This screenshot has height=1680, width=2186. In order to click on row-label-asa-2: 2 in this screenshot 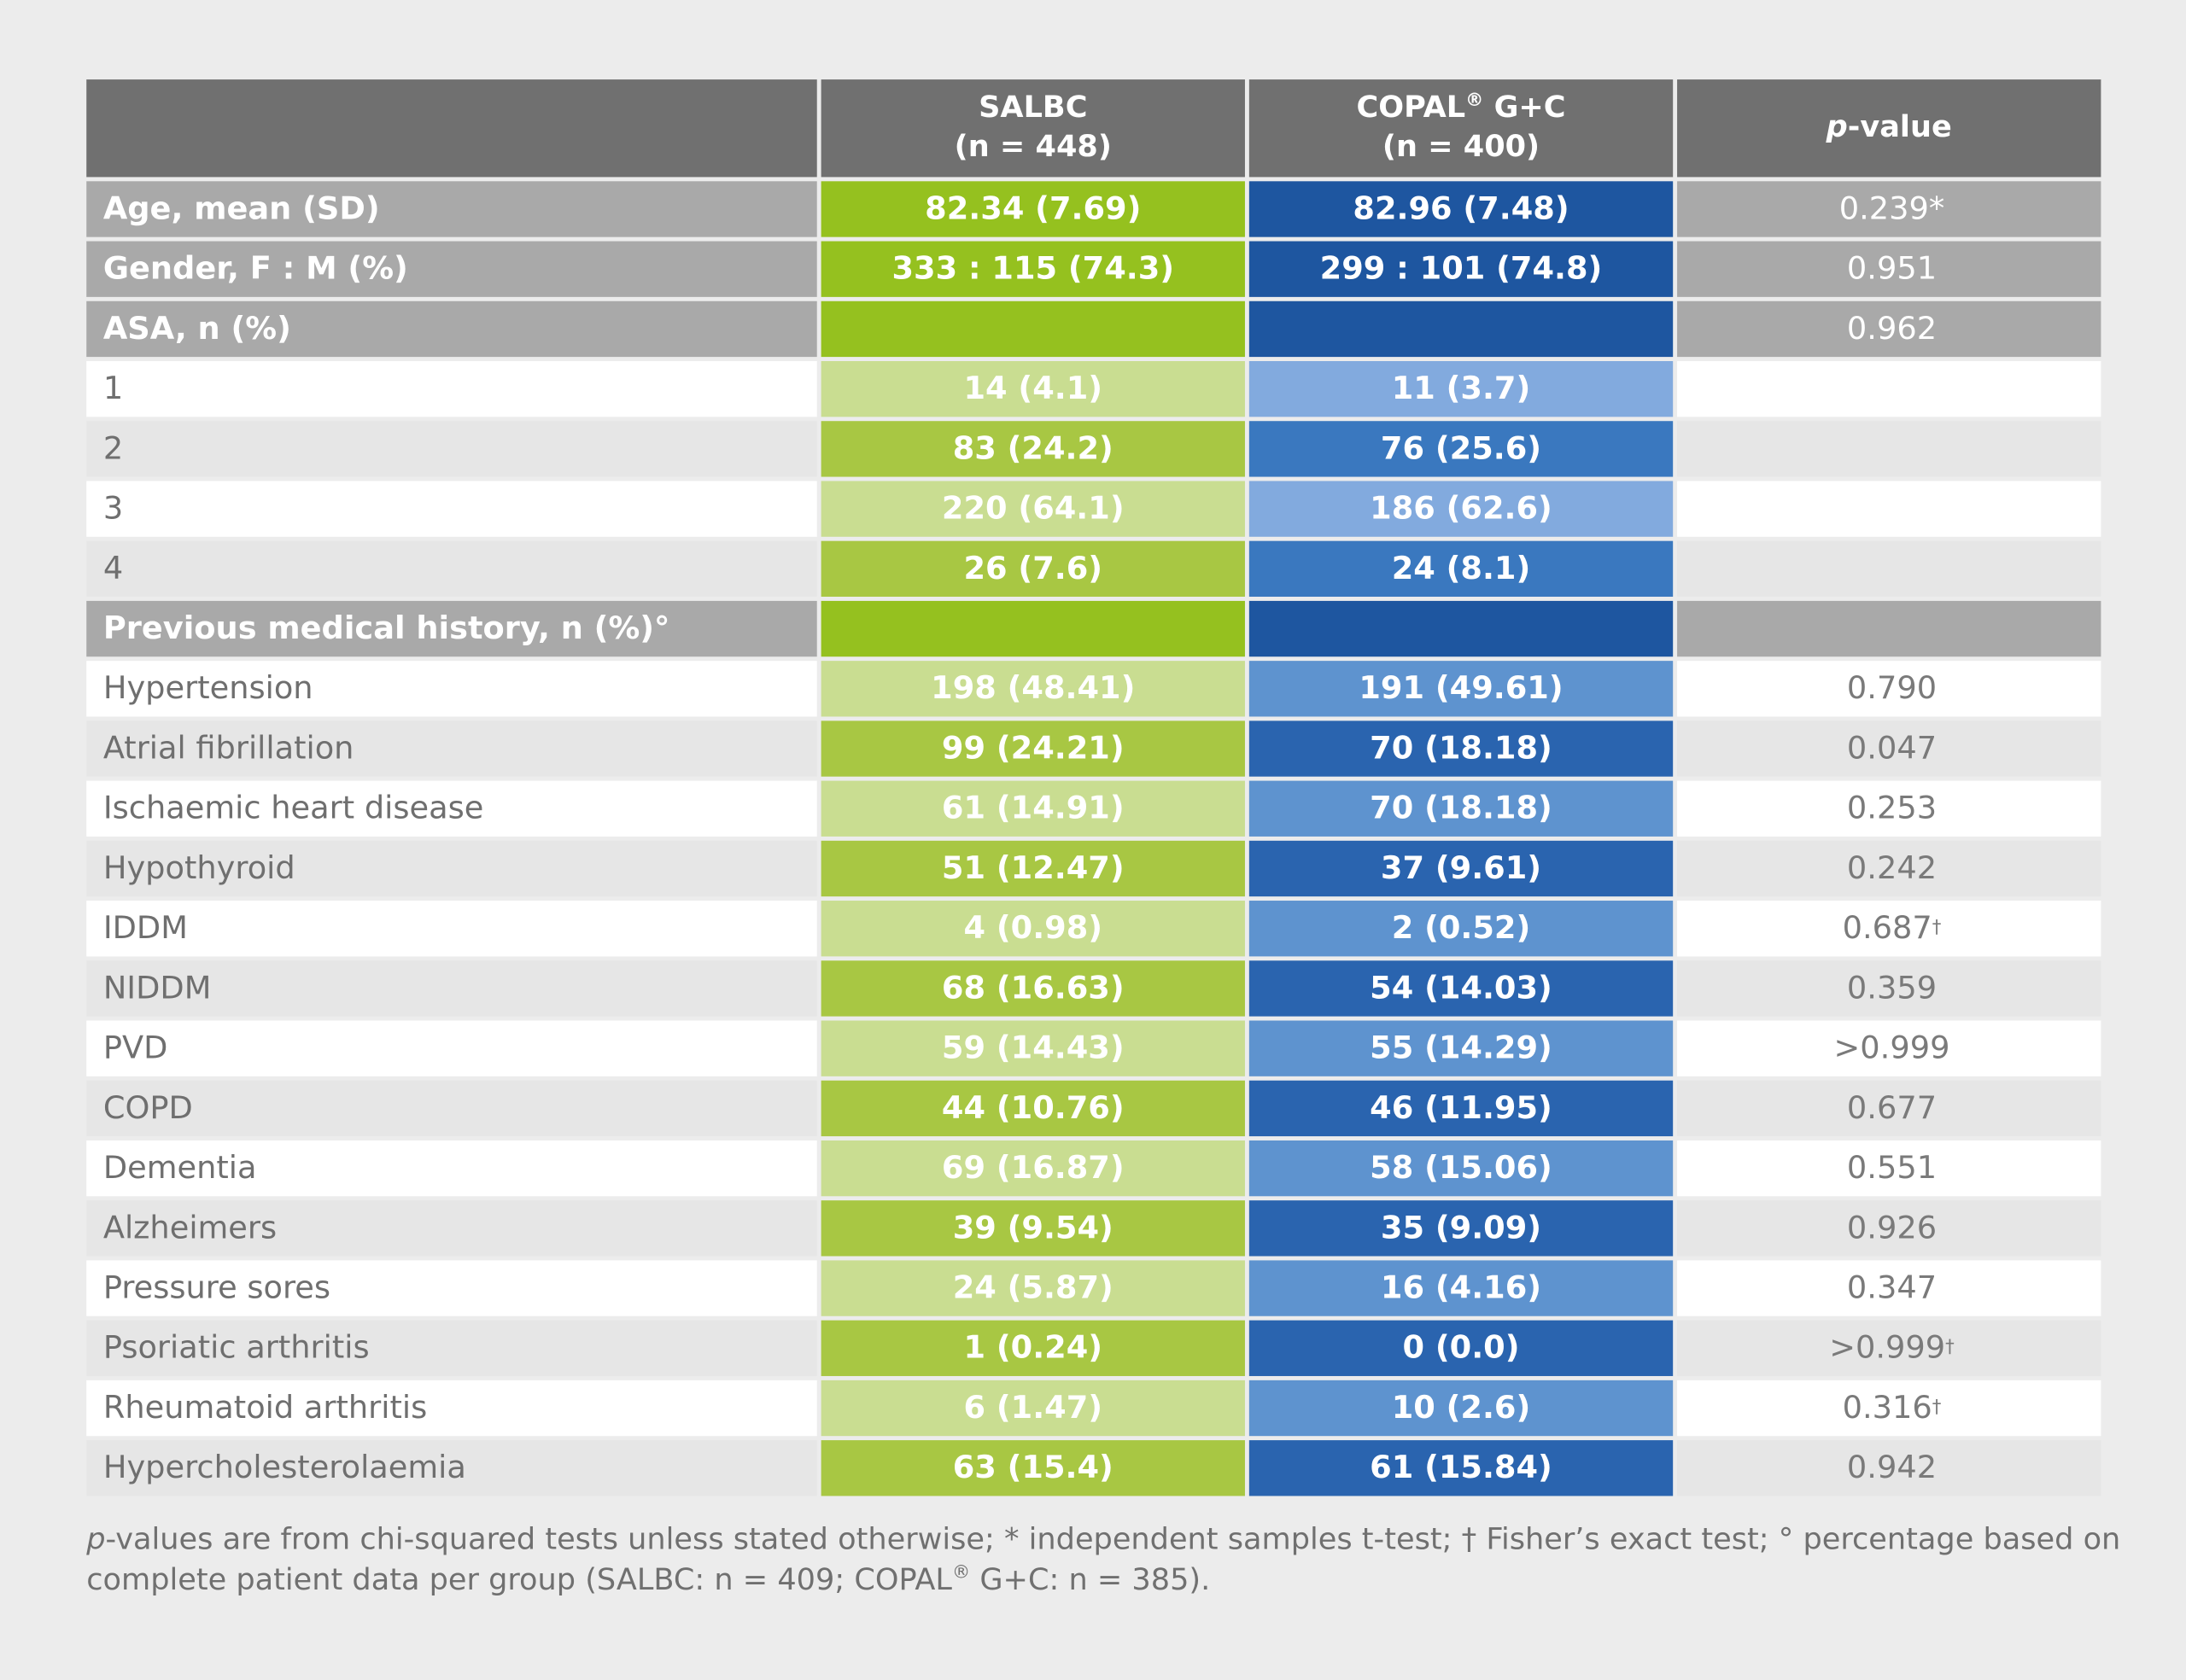, I will do `click(451, 449)`.